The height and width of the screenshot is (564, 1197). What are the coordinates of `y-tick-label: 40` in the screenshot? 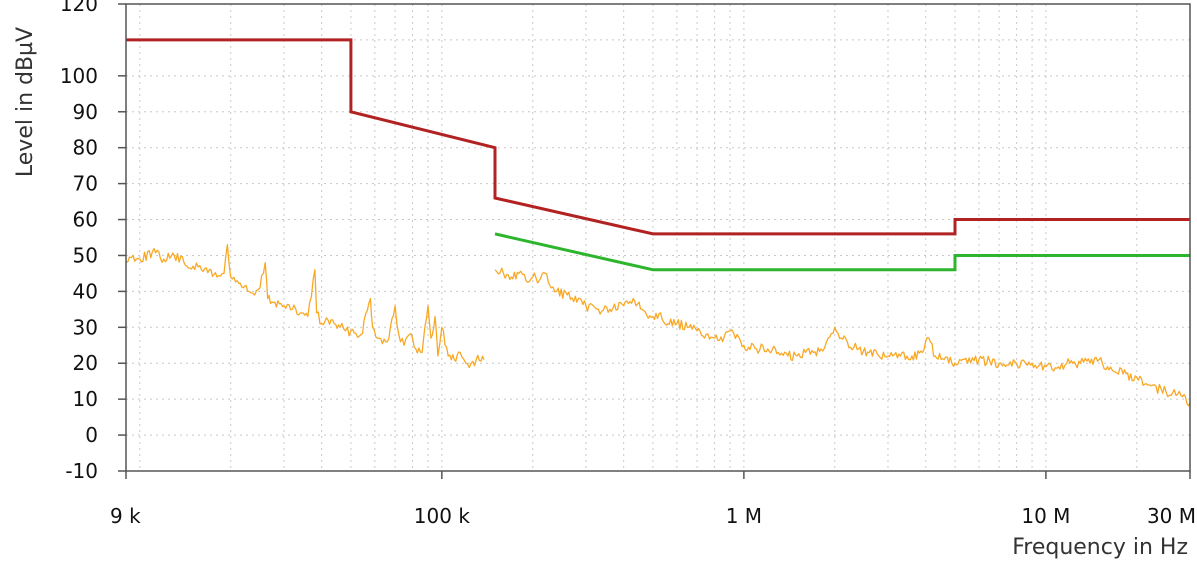 It's located at (85, 291).